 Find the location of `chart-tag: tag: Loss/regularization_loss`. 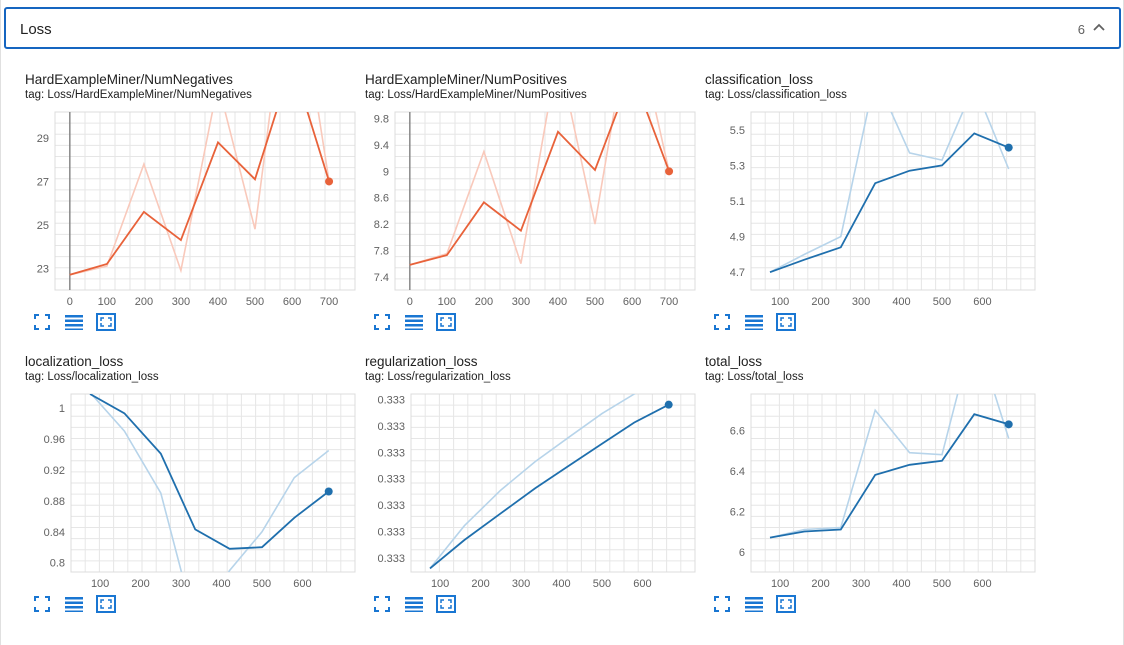

chart-tag: tag: Loss/regularization_loss is located at coordinates (438, 377).